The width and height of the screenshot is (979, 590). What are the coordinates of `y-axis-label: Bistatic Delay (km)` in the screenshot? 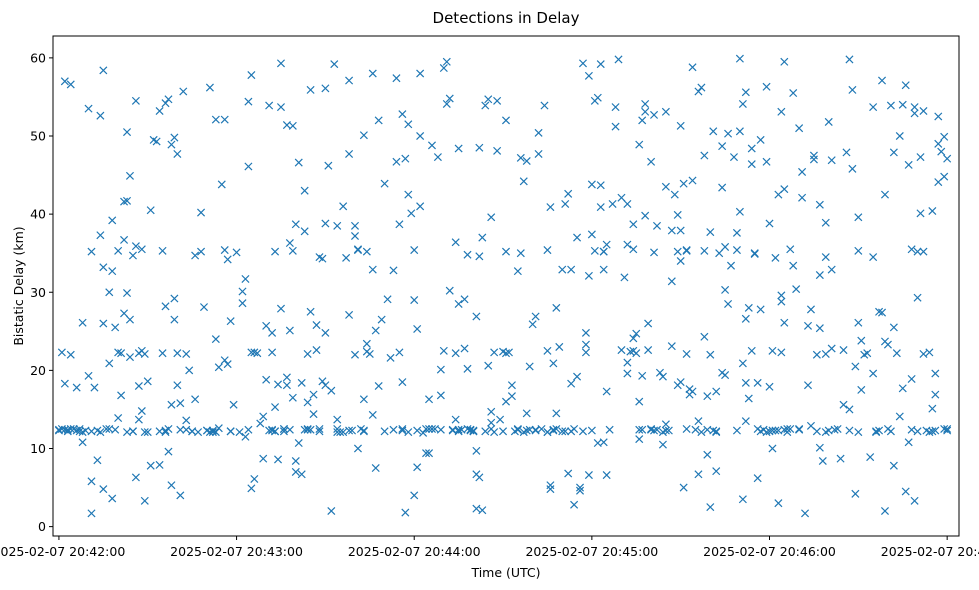 It's located at (18, 285).